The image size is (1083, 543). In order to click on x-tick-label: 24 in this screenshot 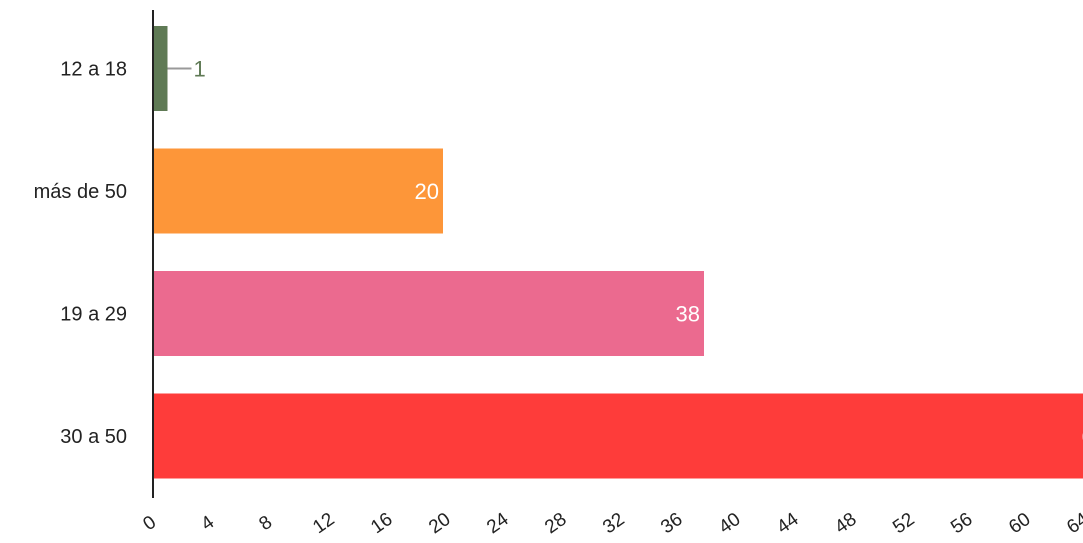, I will do `click(498, 524)`.